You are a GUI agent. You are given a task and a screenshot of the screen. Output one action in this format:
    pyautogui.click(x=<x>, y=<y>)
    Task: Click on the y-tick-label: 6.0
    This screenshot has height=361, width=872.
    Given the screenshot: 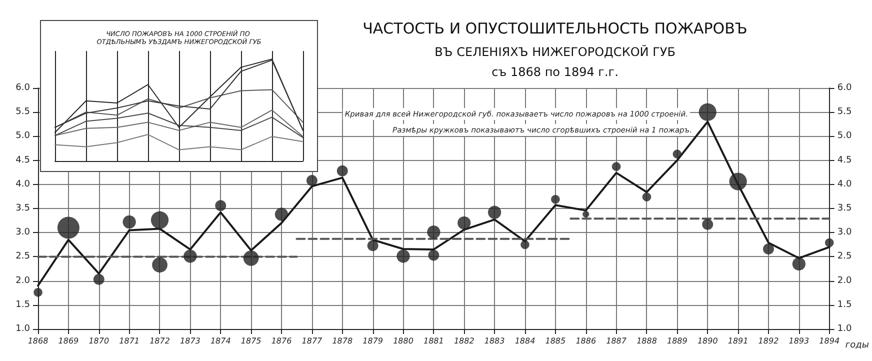 What is the action you would take?
    pyautogui.click(x=23, y=88)
    